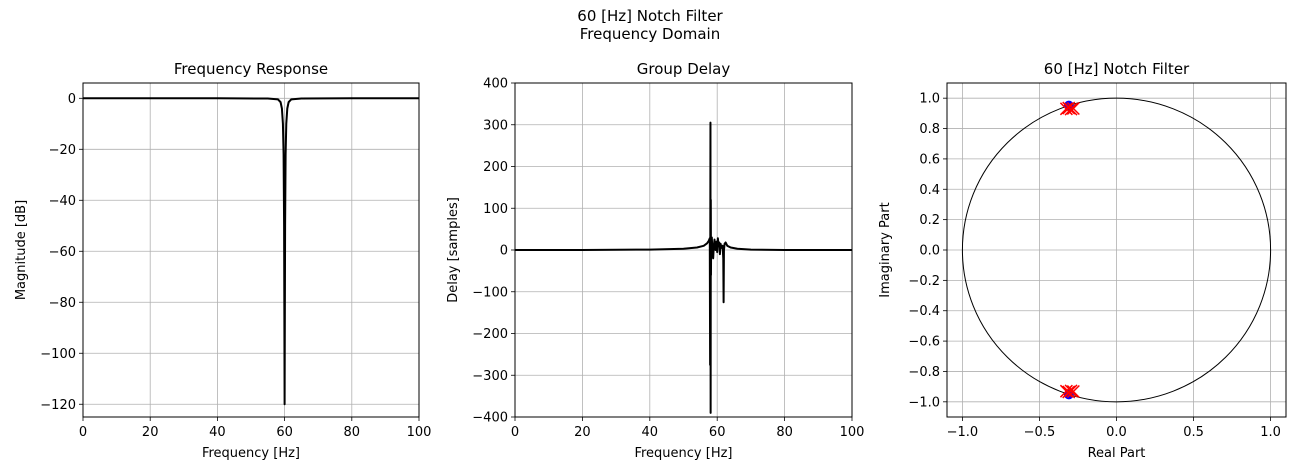 The image size is (1300, 475). I want to click on y-tick-label: 100, so click(495, 209).